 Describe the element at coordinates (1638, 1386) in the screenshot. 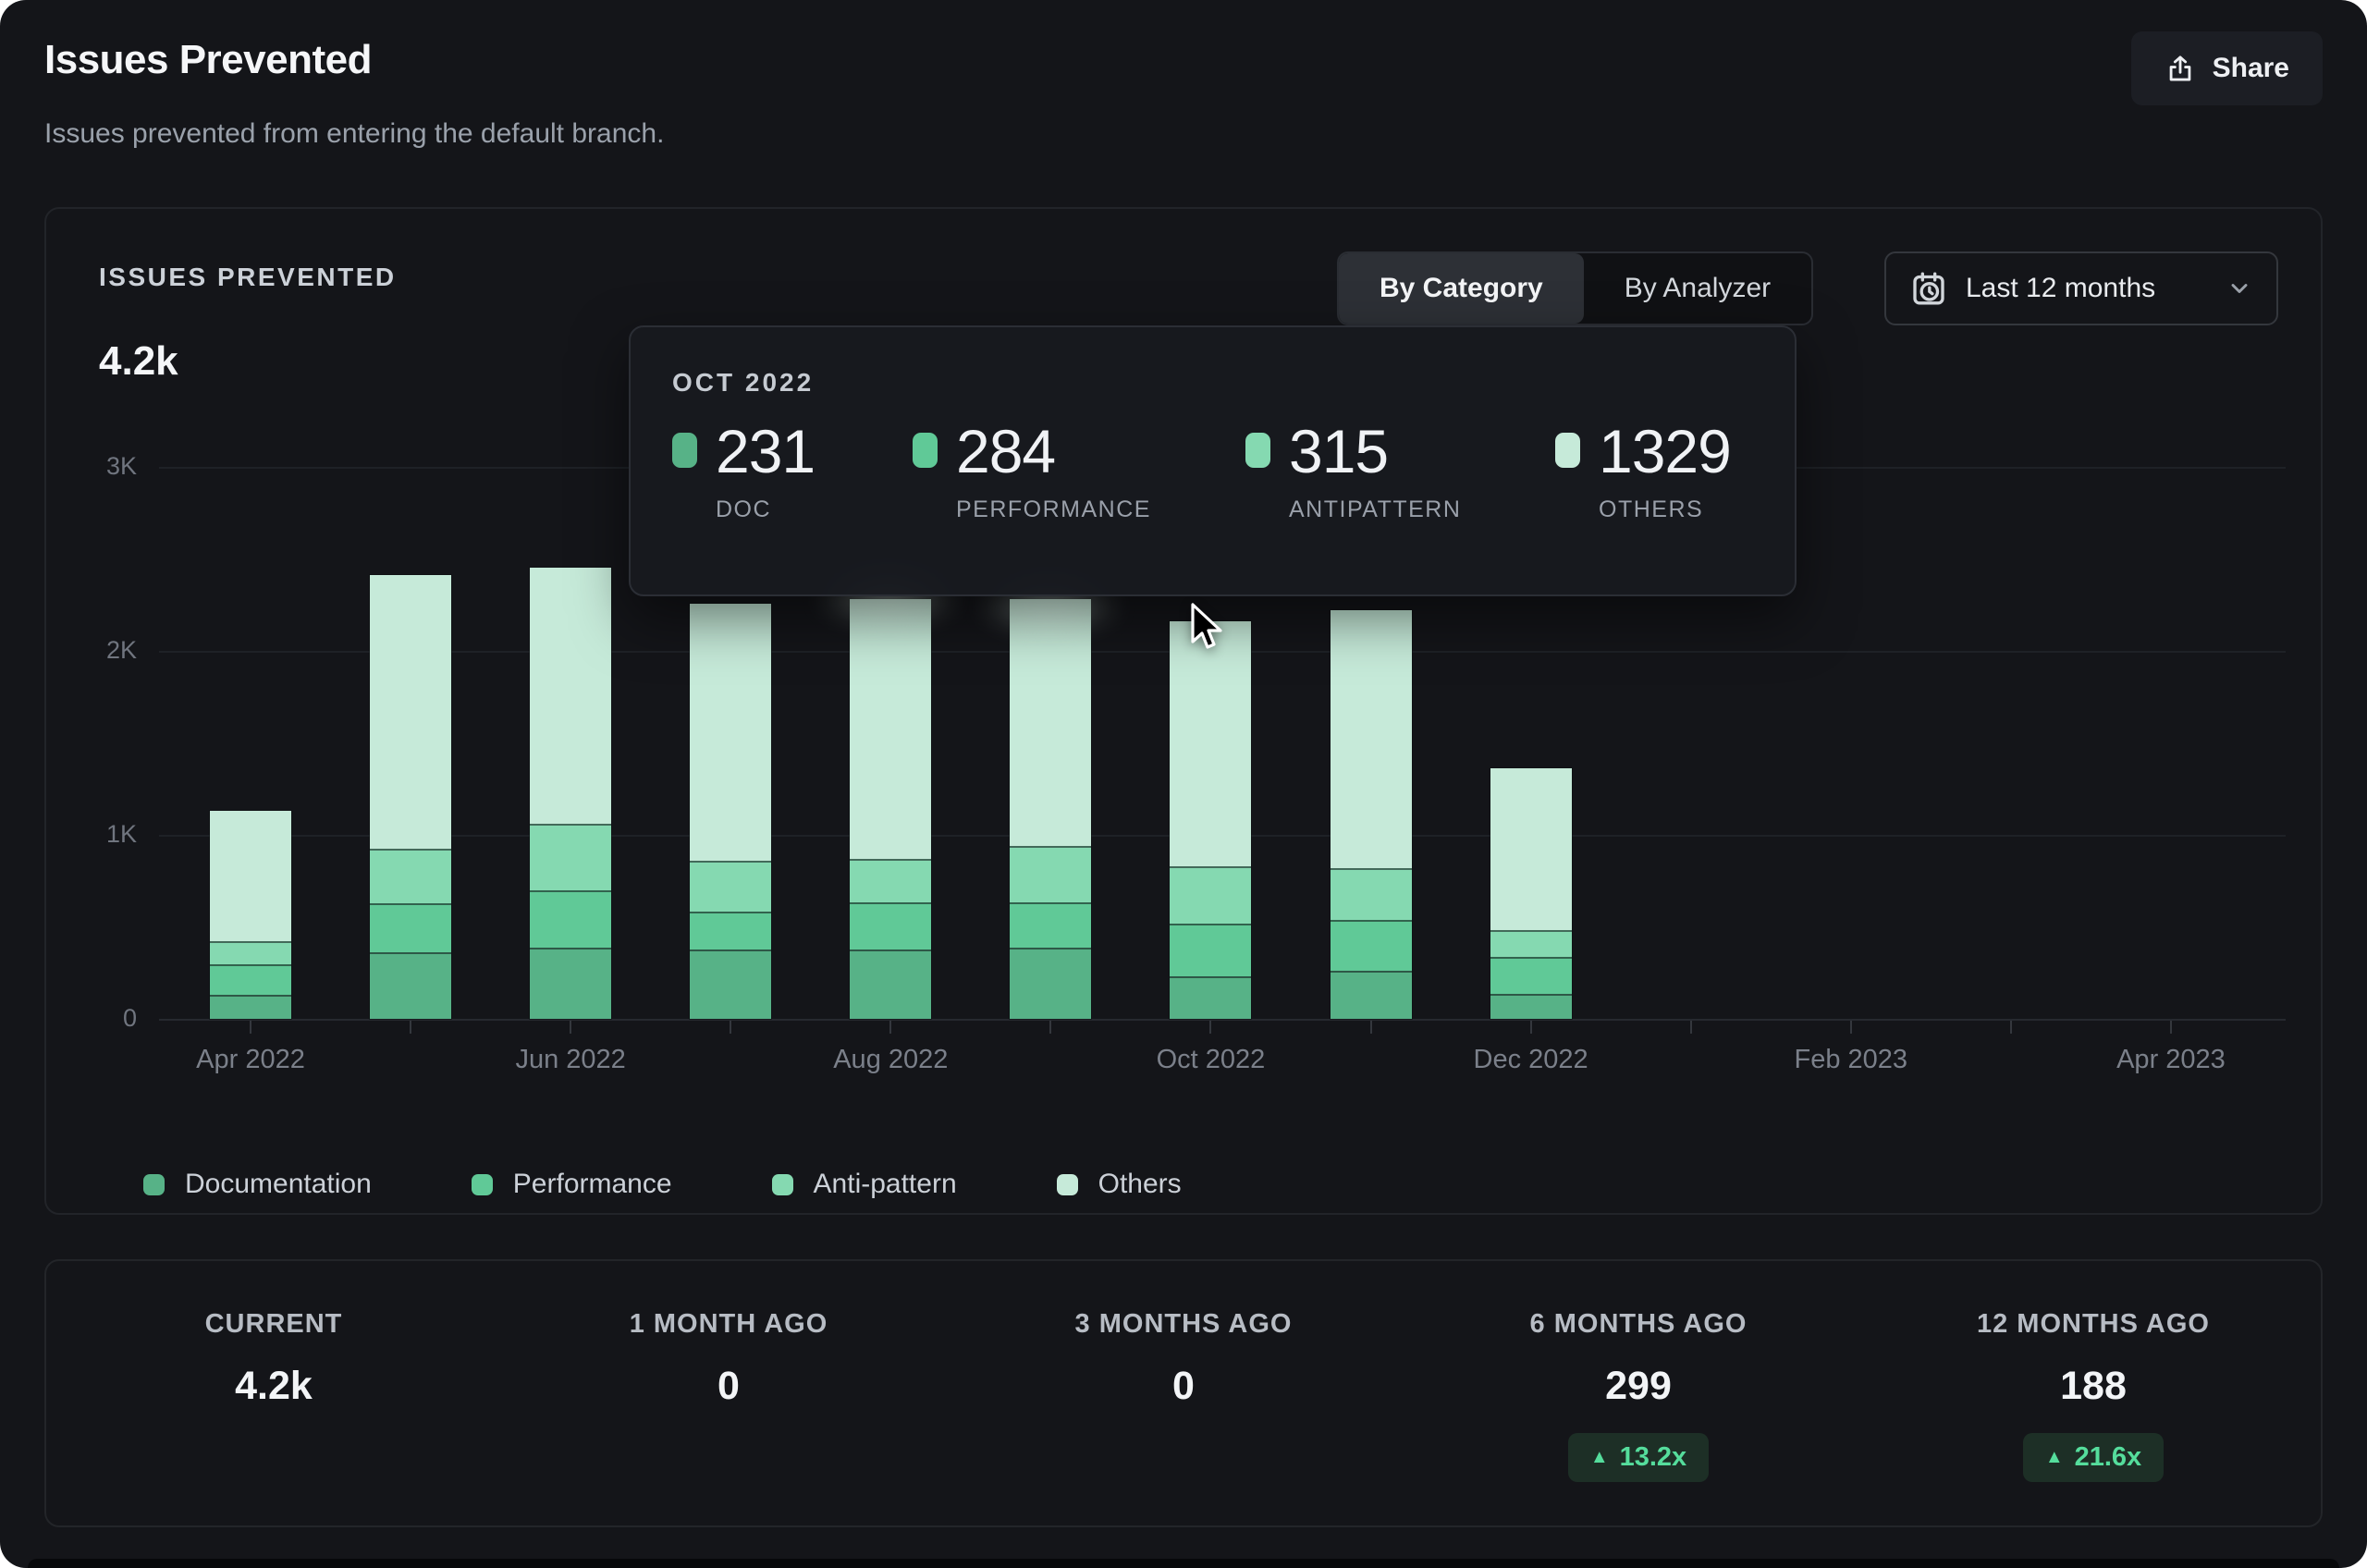

I see `summary-value: 299` at that location.